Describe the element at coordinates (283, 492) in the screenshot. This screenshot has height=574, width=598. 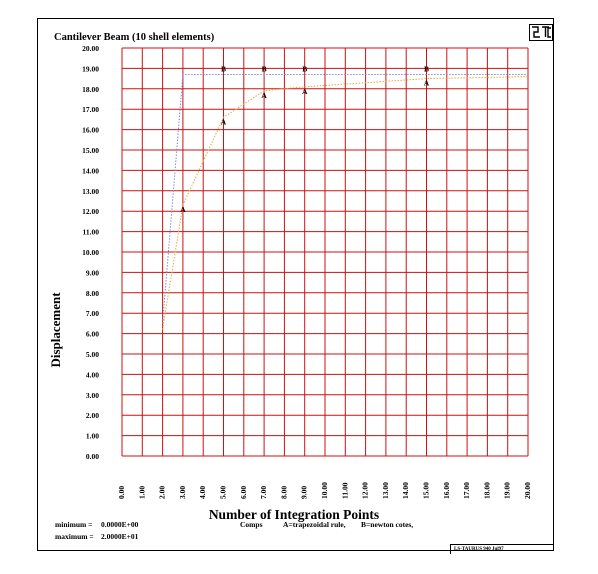
I see `x-tick-label: 8.00` at that location.